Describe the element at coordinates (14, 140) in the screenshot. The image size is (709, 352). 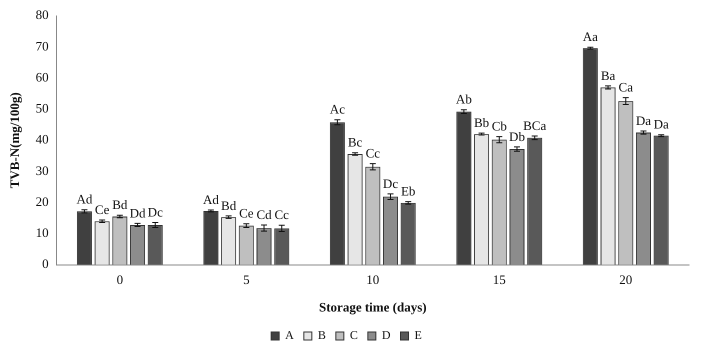
I see `y-axis-title: TVB-N(mg/100g)` at that location.